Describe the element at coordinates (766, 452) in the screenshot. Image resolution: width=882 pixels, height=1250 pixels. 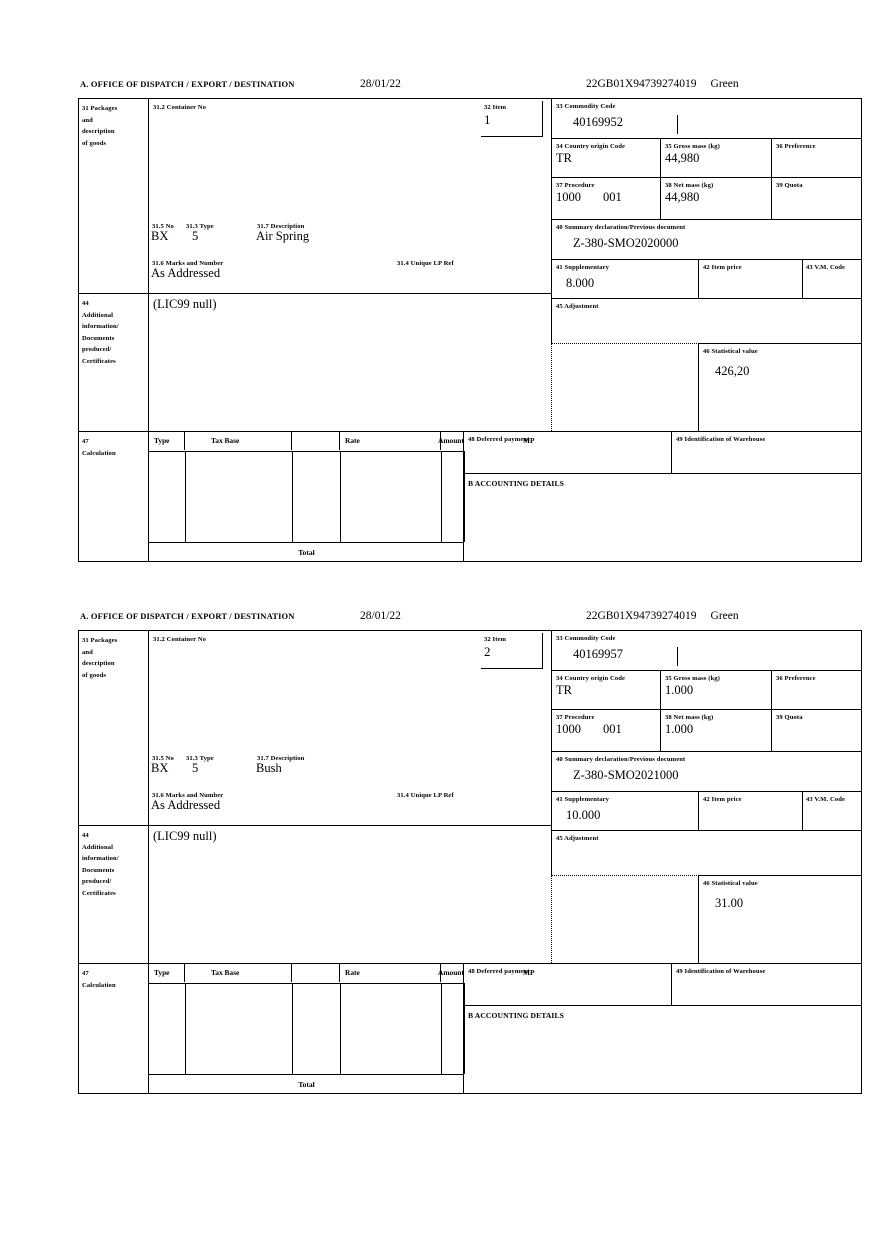
I see `box-49-identification-of-warehouse: 49 Identification of Warehouse` at that location.